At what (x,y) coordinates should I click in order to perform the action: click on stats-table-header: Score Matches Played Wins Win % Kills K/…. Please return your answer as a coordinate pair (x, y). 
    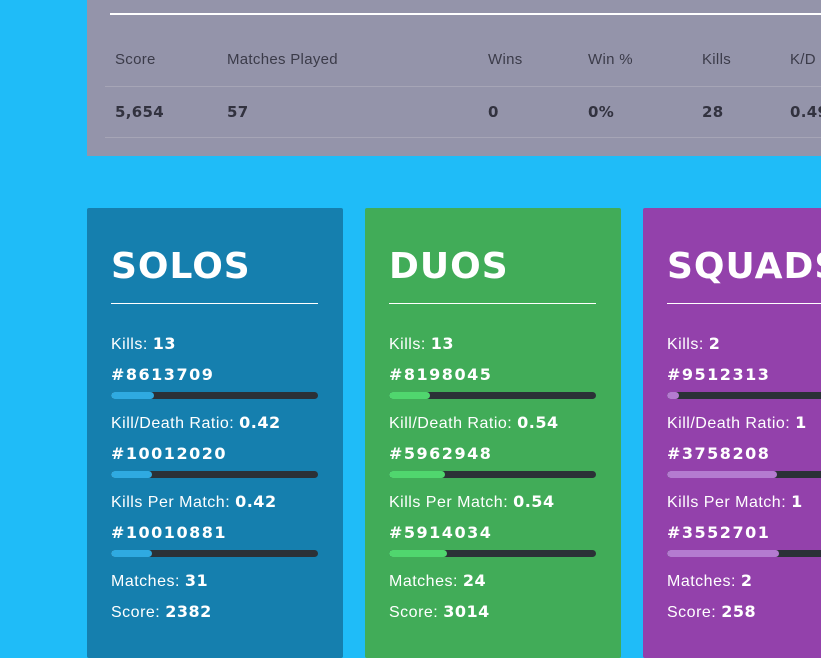
    Looking at the image, I should click on (454, 59).